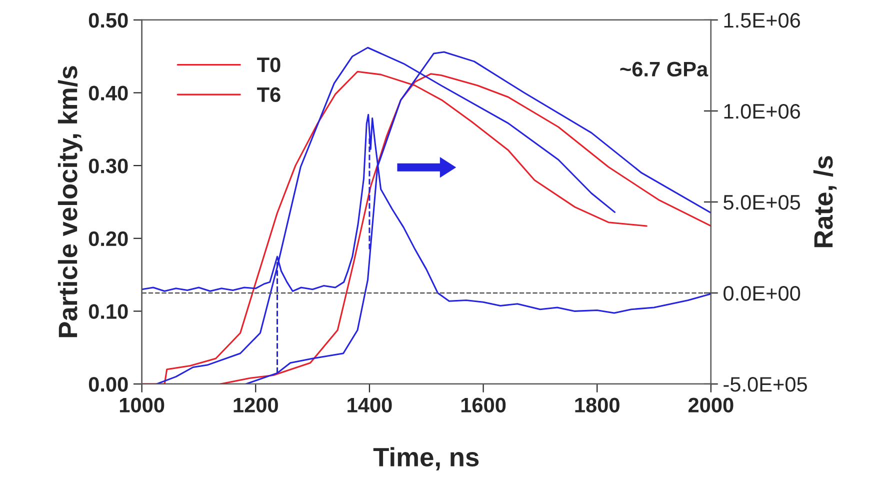  What do you see at coordinates (108, 20) in the screenshot?
I see `y-tick-label: 0.50` at bounding box center [108, 20].